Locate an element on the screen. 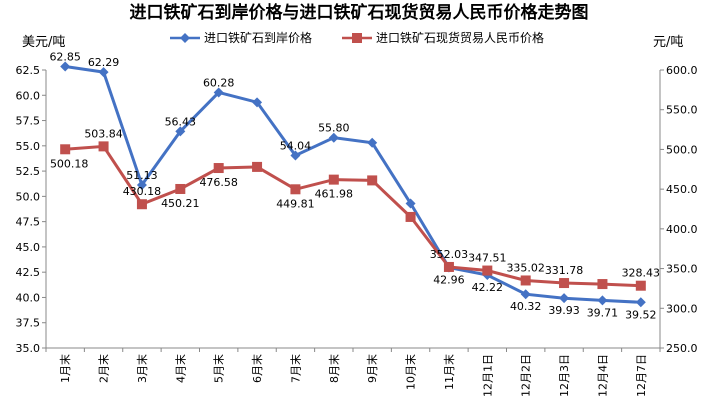 The image size is (718, 410). x-category-label: 8月末 is located at coordinates (334, 368).